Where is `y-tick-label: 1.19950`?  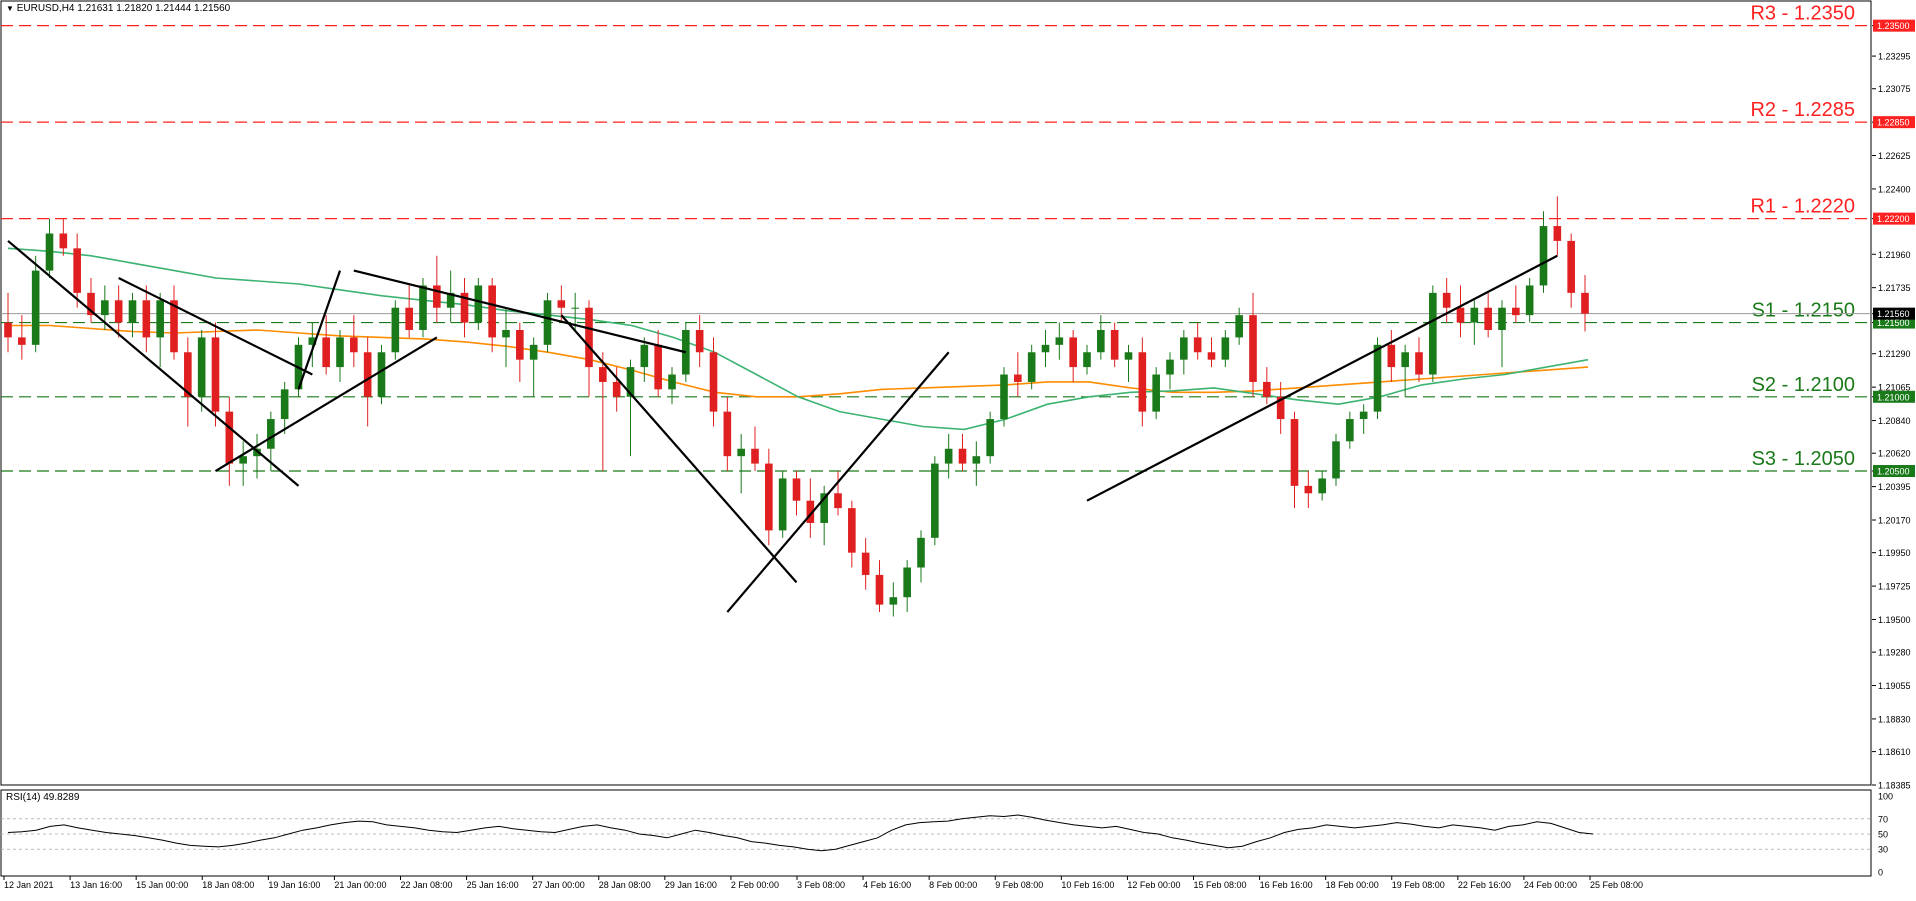 y-tick-label: 1.19950 is located at coordinates (1894, 553).